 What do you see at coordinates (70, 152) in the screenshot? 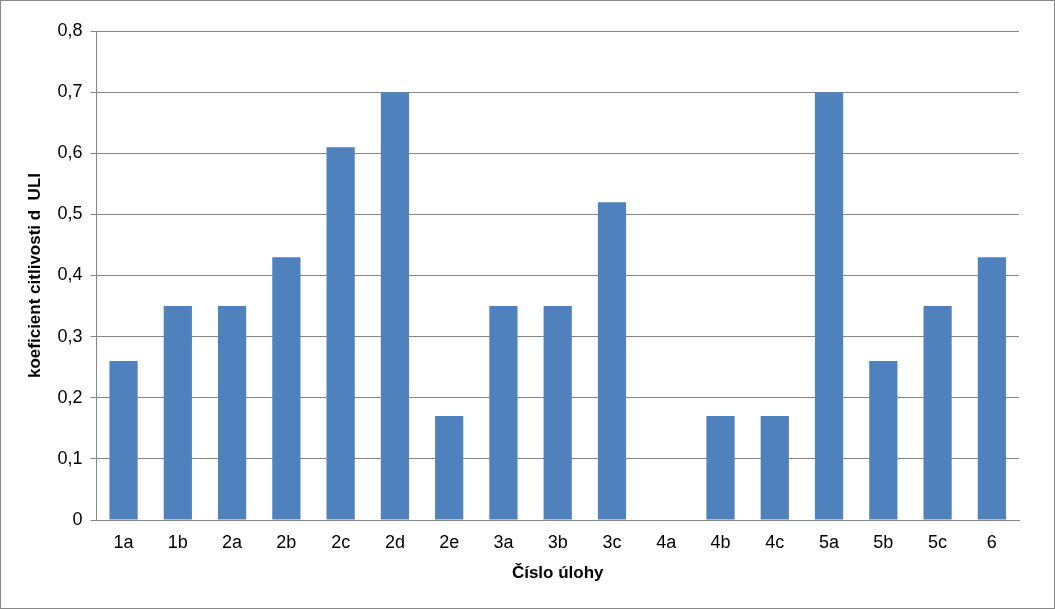
I see `y-tick-label: 0,6` at bounding box center [70, 152].